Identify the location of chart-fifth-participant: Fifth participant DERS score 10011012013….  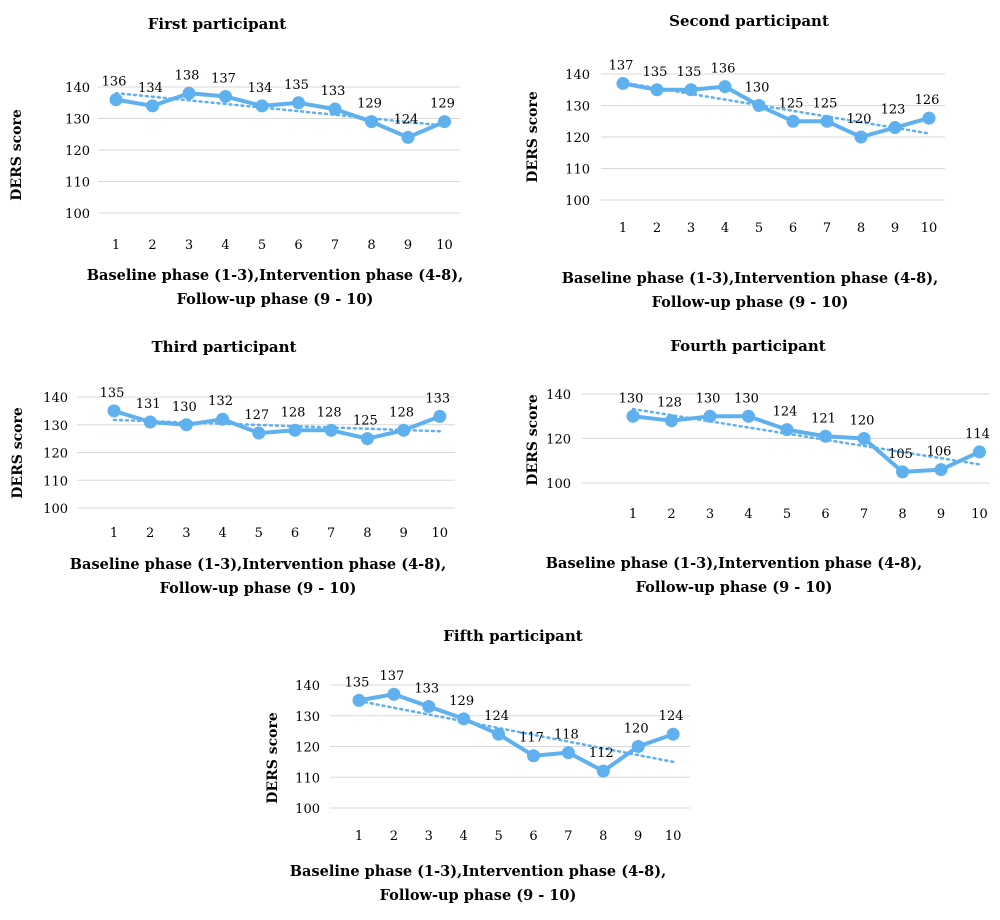
(477, 765).